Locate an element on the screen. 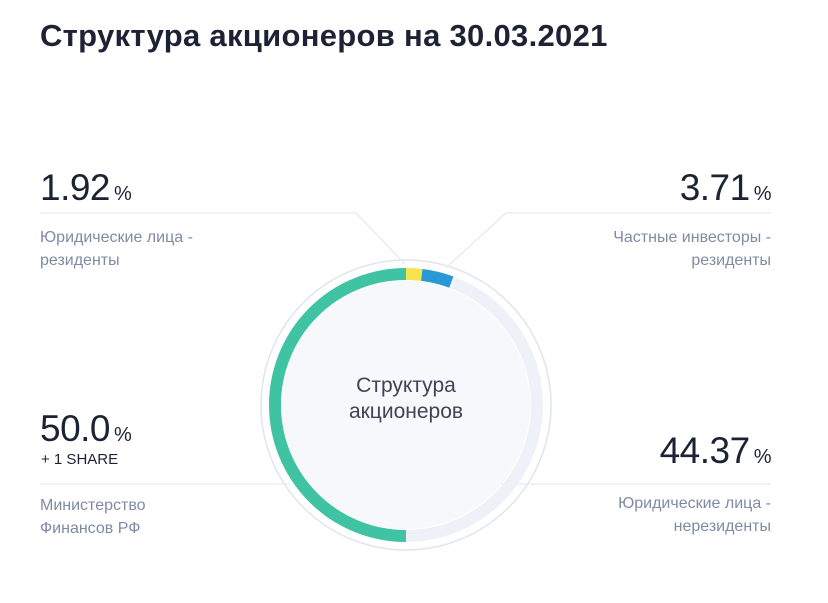 The image size is (828, 603). note-minfin: + 1 SHARE is located at coordinates (80, 459).